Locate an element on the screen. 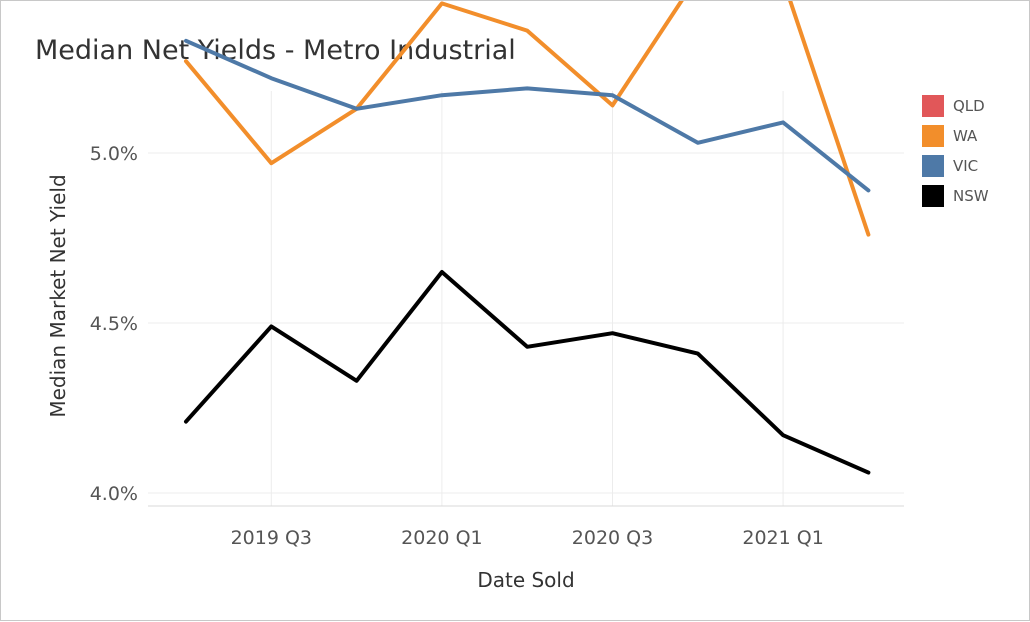  y-axis: 6.0%5.5%5.0%4.5%4.0% is located at coordinates (114, 324).